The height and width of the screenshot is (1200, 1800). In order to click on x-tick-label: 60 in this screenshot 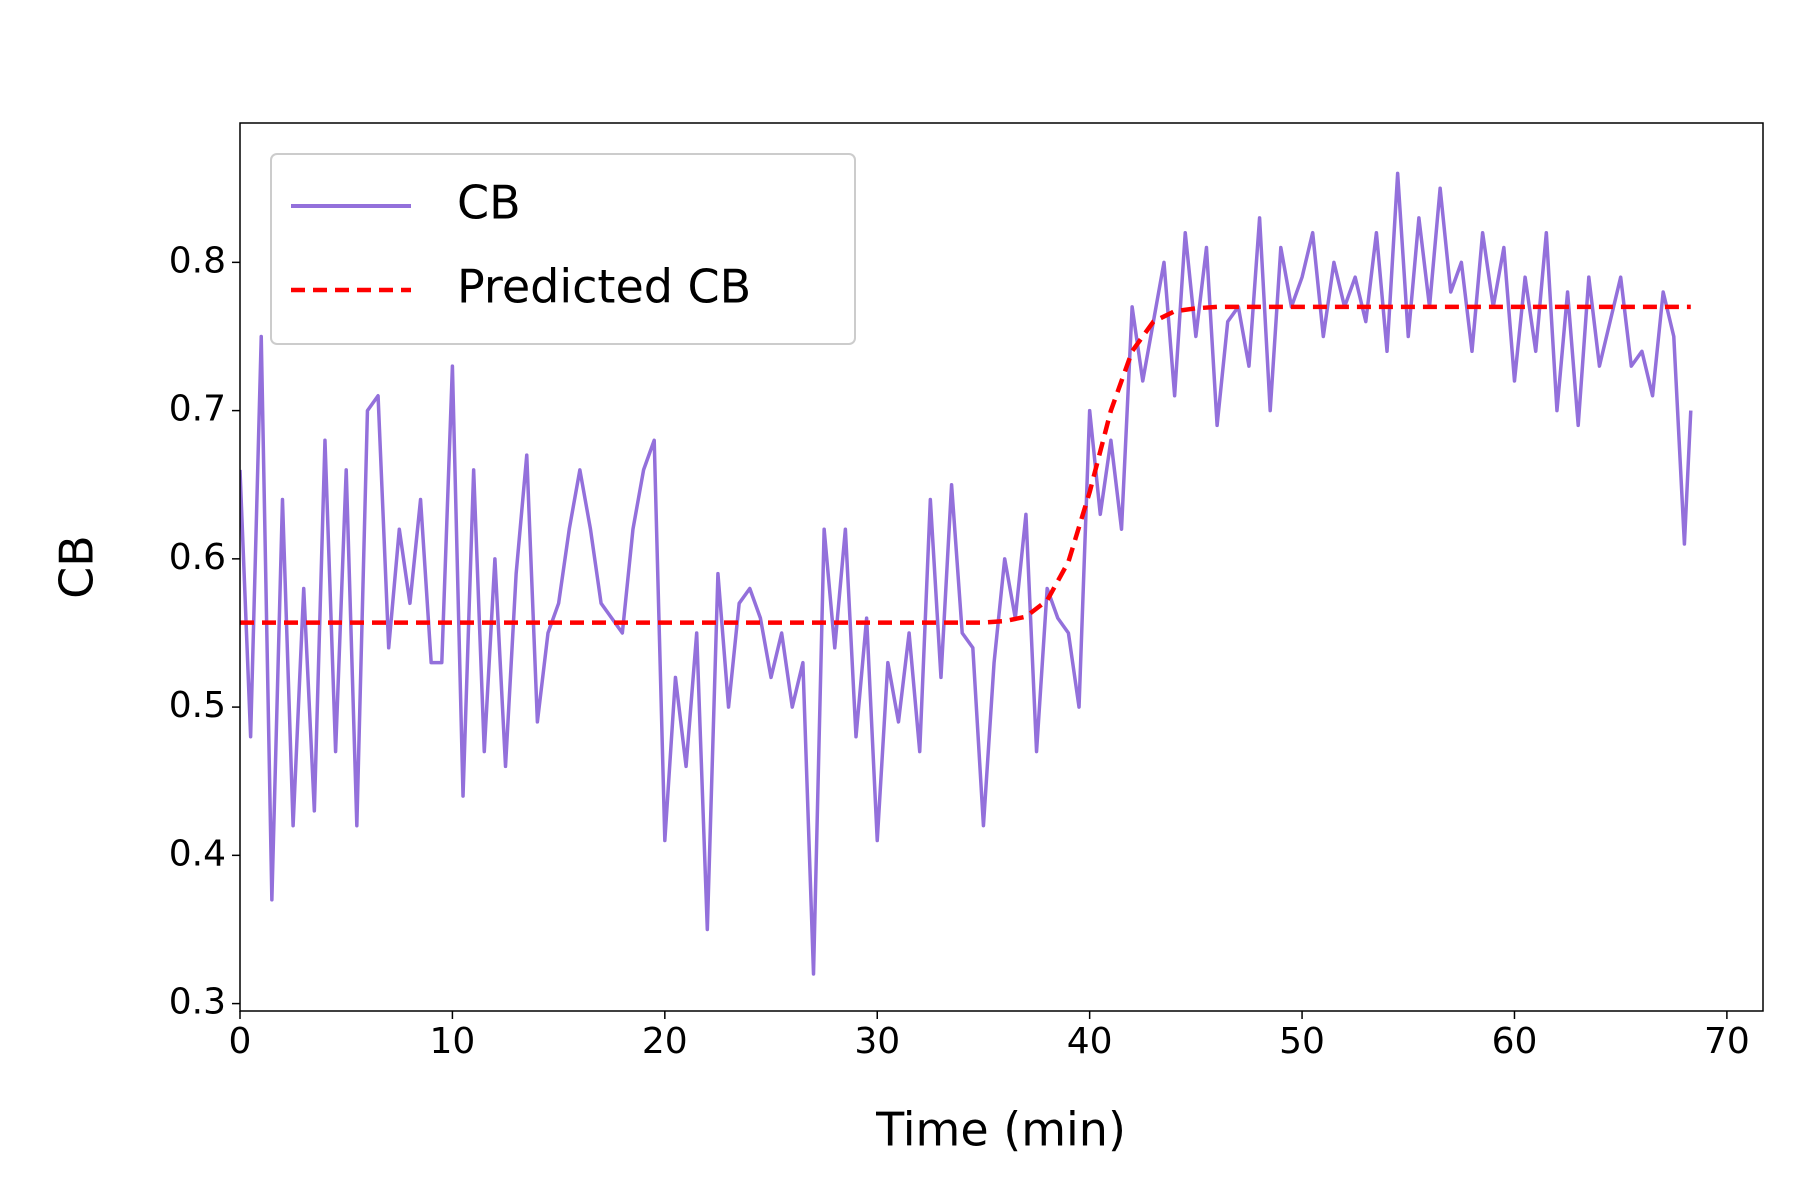, I will do `click(1515, 1041)`.